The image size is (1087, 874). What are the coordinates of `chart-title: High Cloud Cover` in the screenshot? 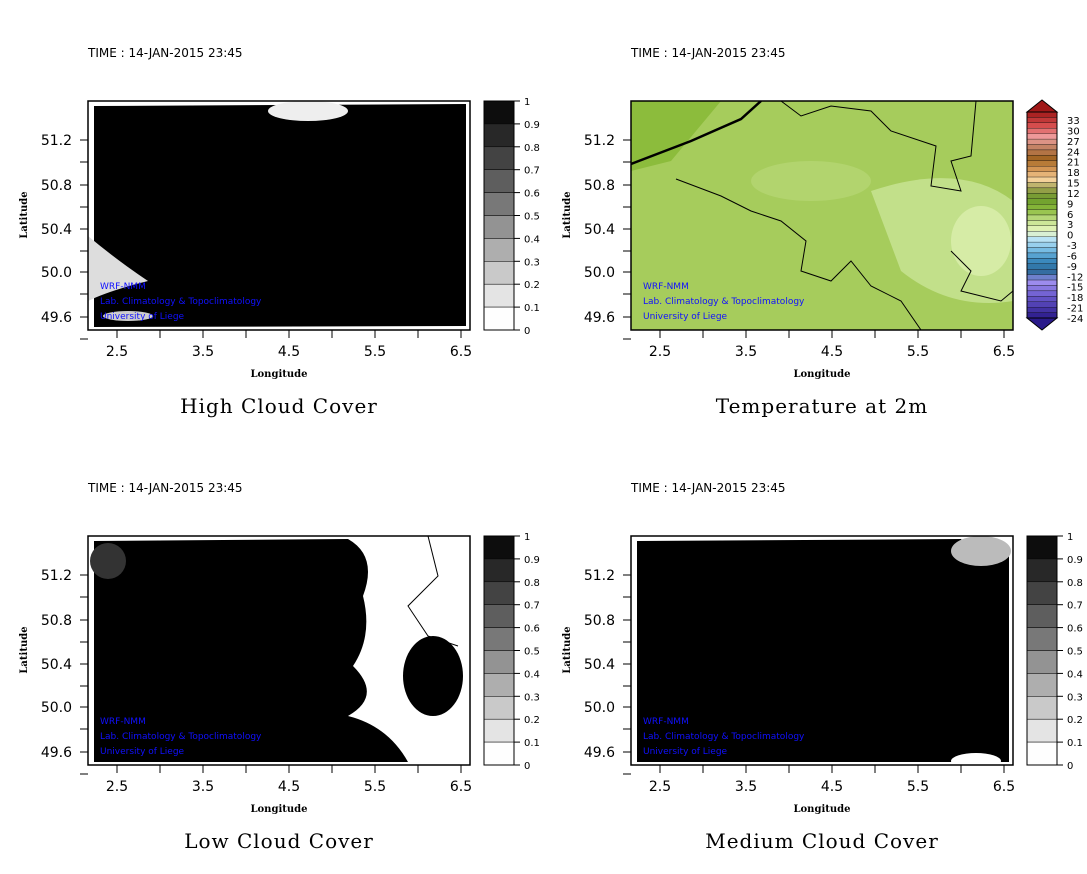 It's located at (279, 406).